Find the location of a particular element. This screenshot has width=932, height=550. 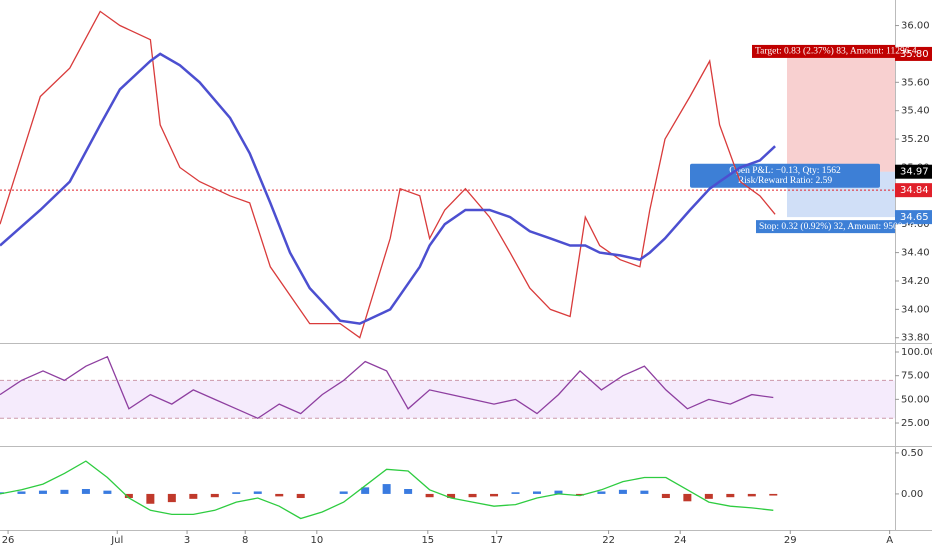

target-box is located at coordinates (823, 51).